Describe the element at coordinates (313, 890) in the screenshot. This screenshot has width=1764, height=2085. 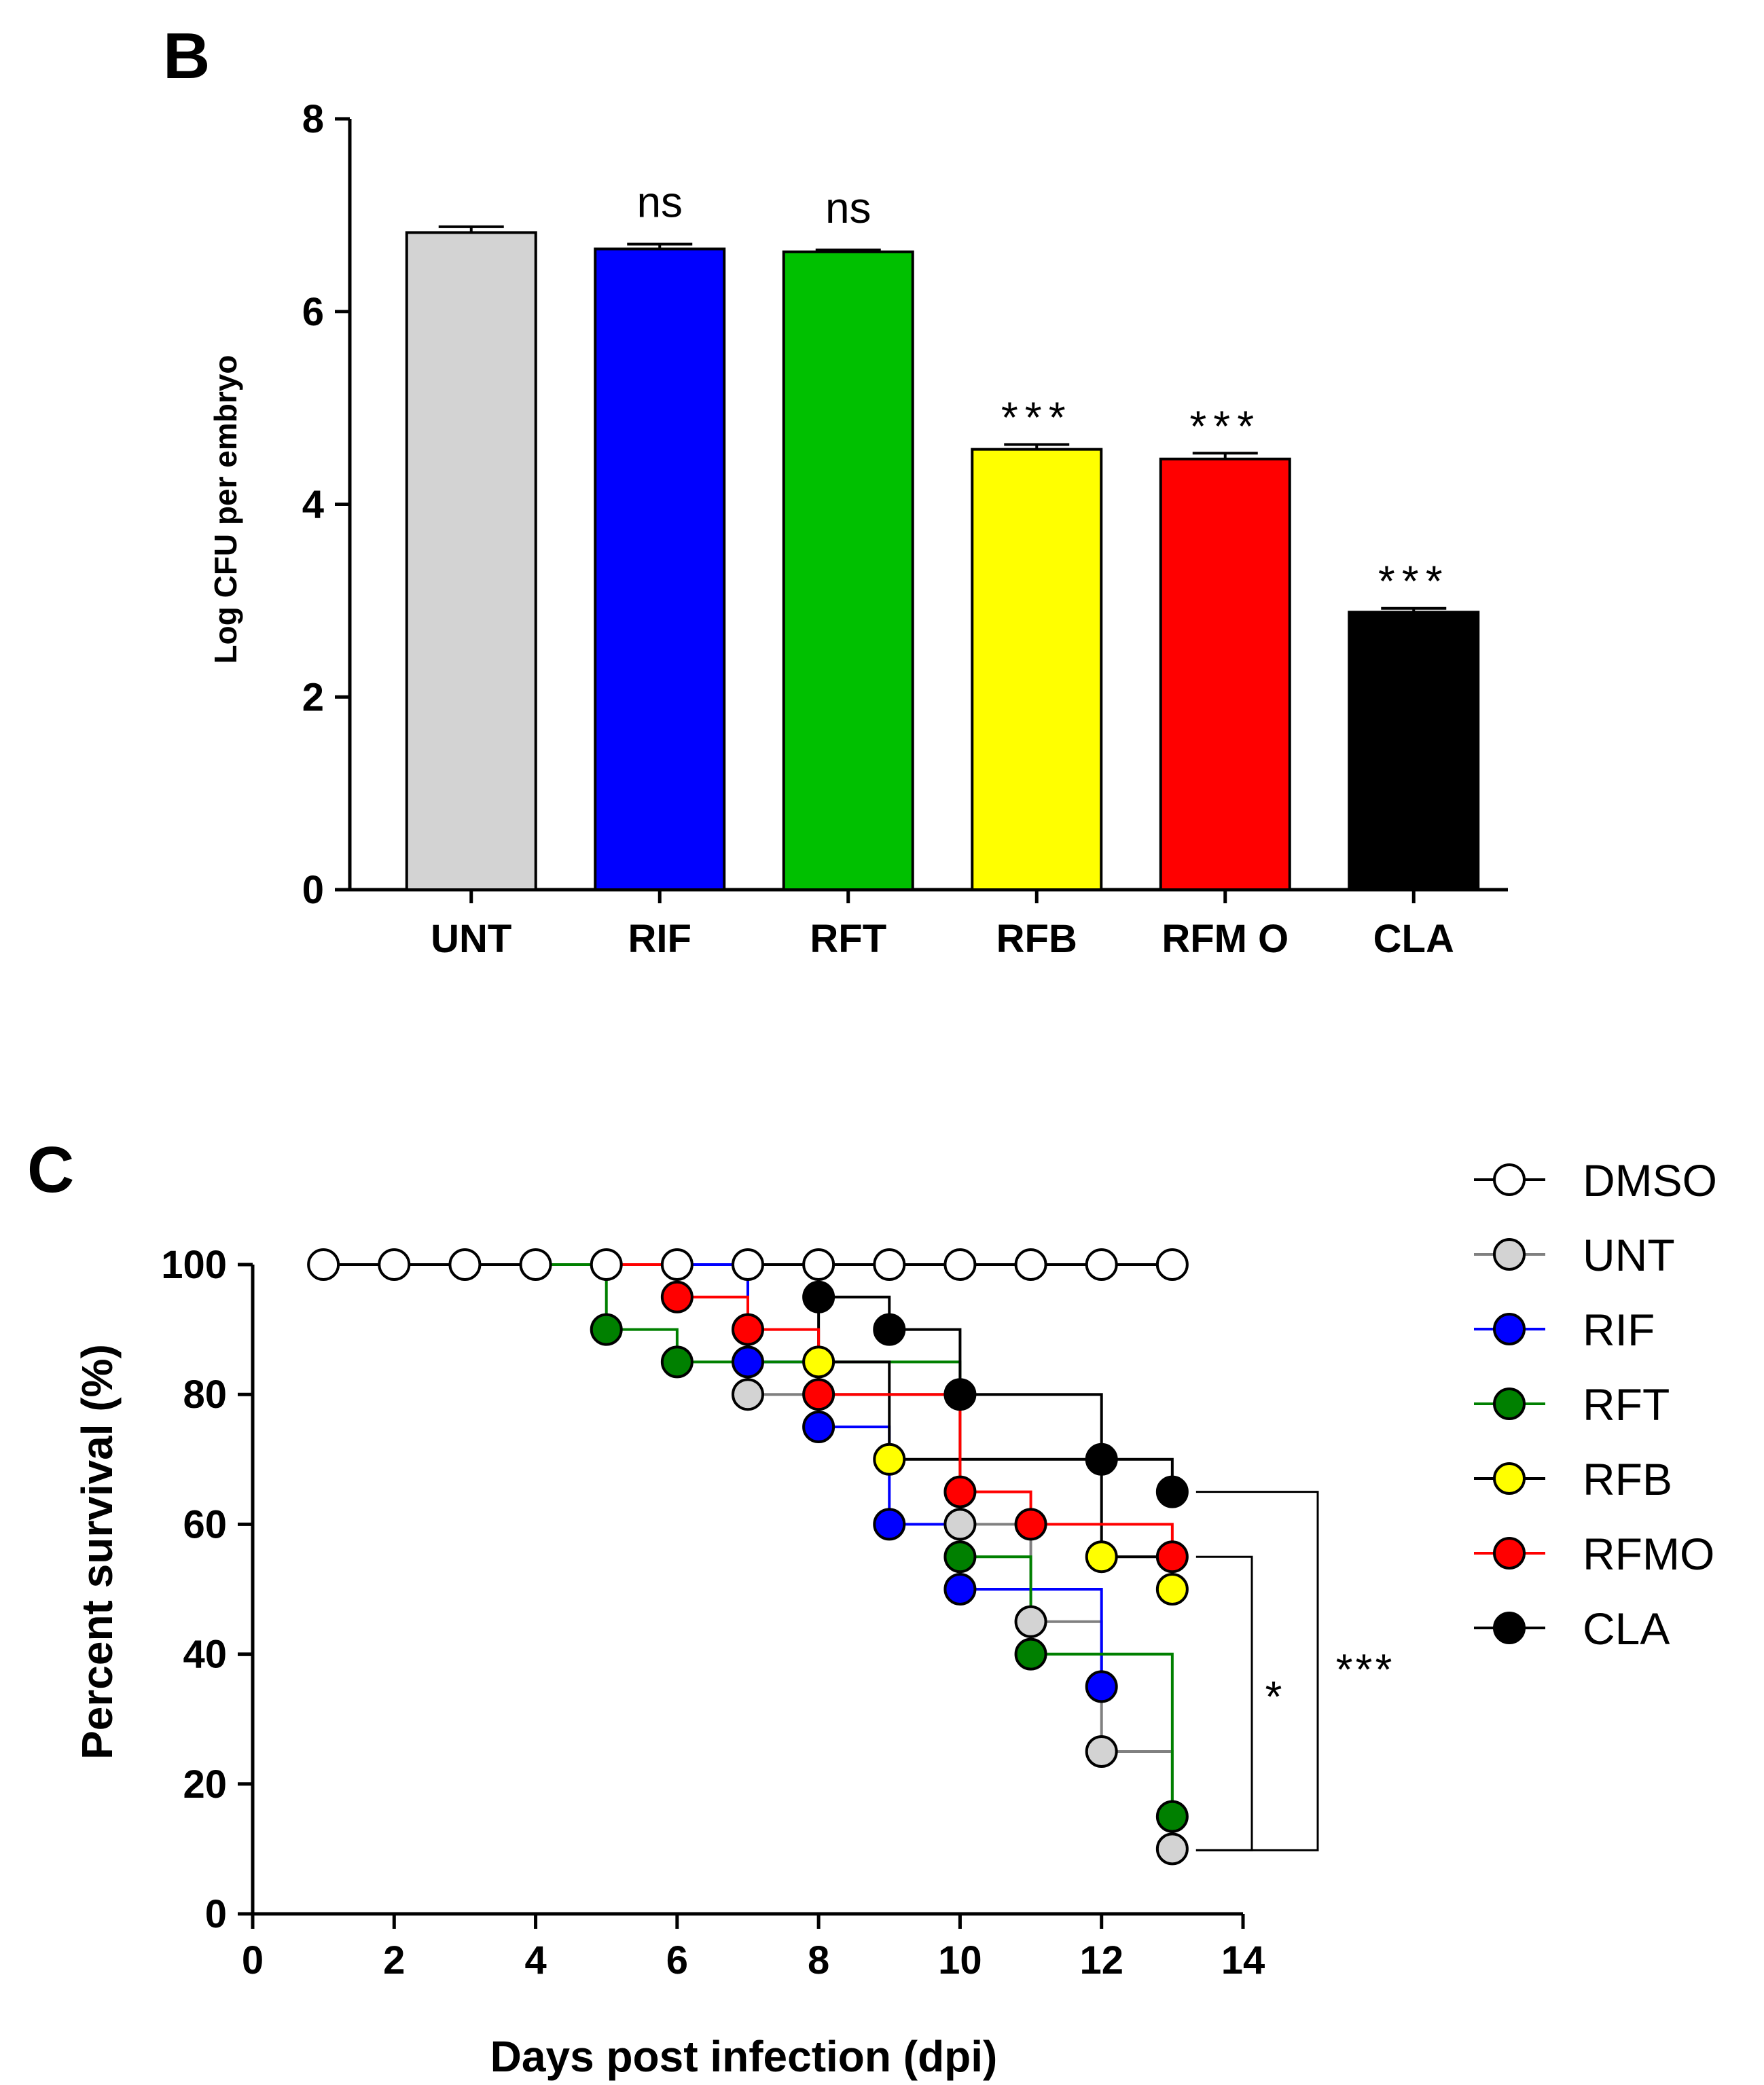
I see `bar-chart-y-tick-label: 0` at that location.